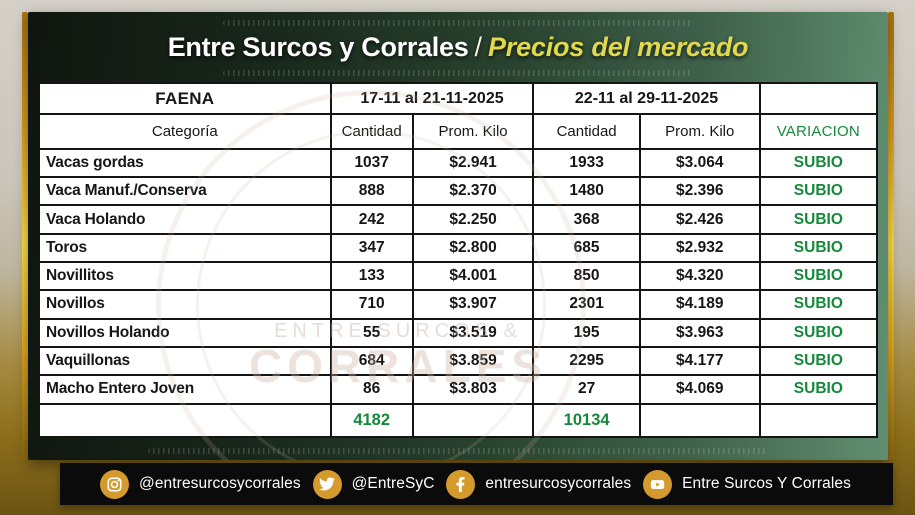  What do you see at coordinates (473, 191) in the screenshot?
I see `cell-avg1: $2.370` at bounding box center [473, 191].